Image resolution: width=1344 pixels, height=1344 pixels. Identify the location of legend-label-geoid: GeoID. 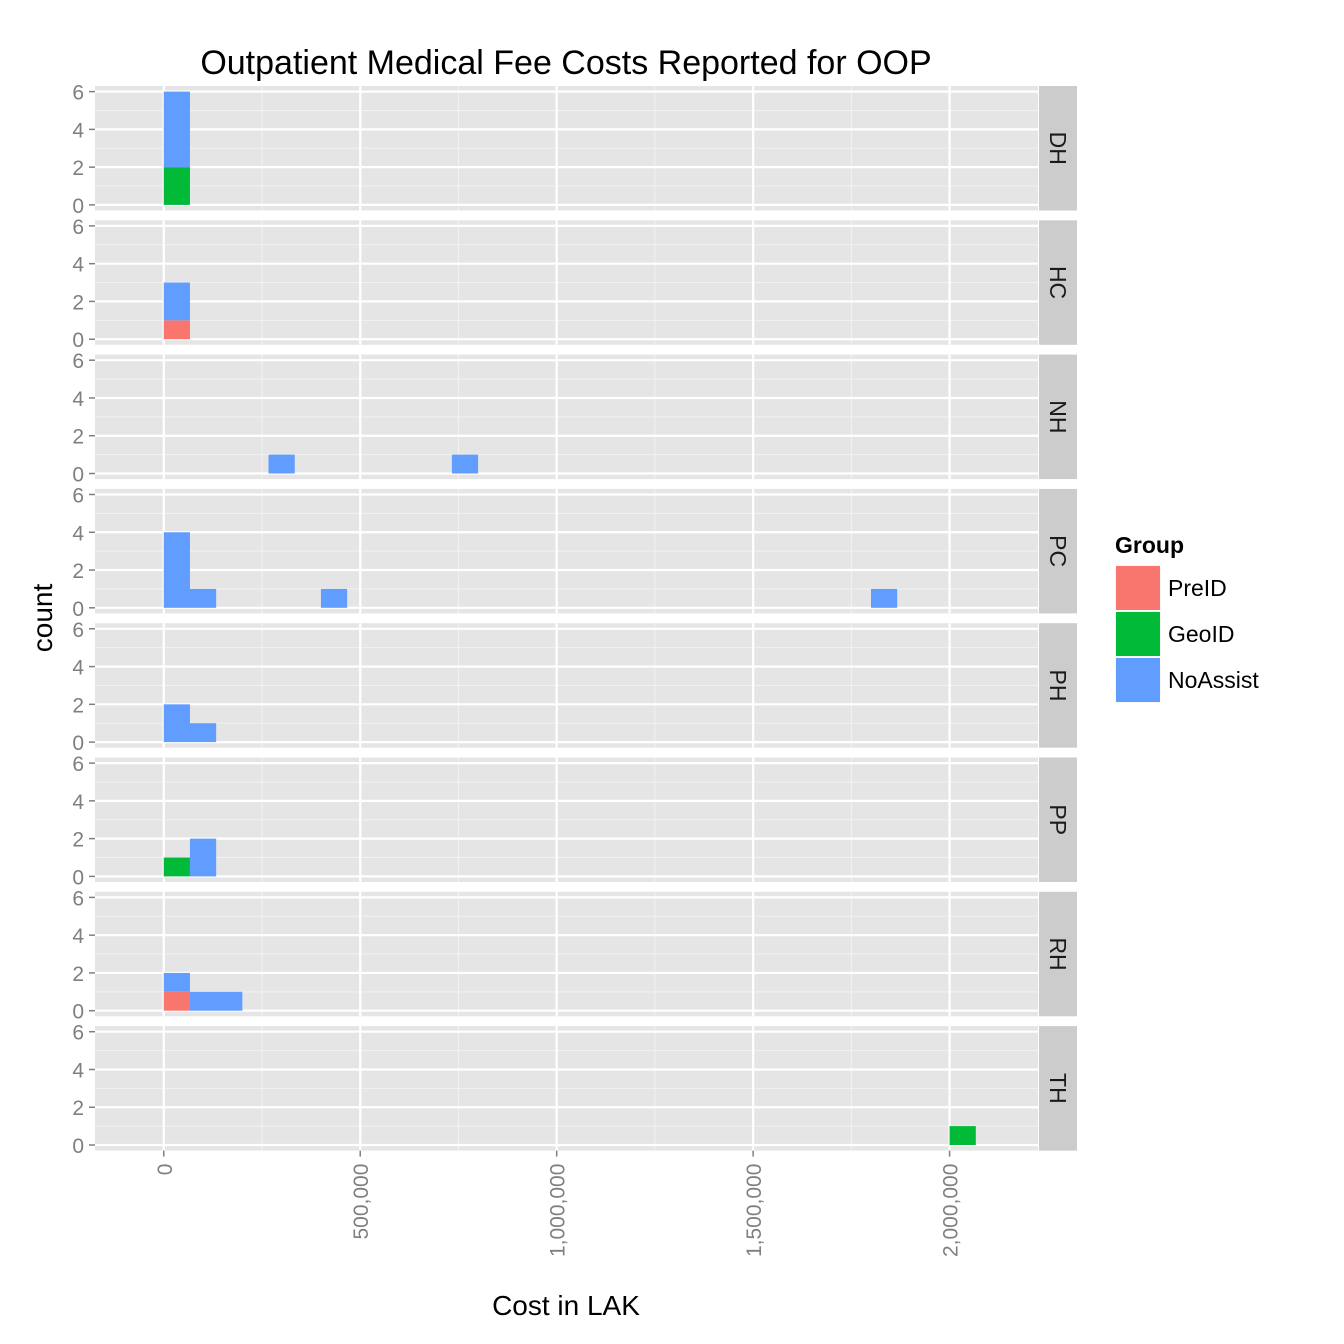
(1201, 634).